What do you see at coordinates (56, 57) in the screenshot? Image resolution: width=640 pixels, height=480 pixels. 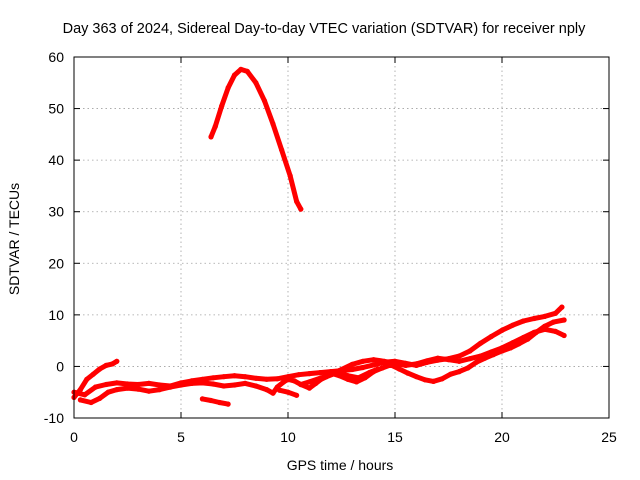 I see `y-tick-label: 60` at bounding box center [56, 57].